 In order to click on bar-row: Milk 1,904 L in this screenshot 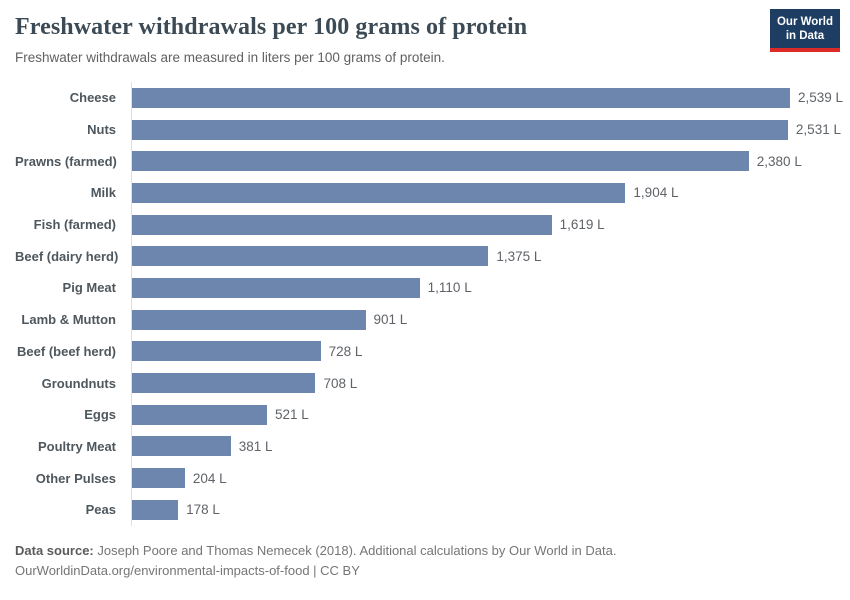, I will do `click(425, 193)`.